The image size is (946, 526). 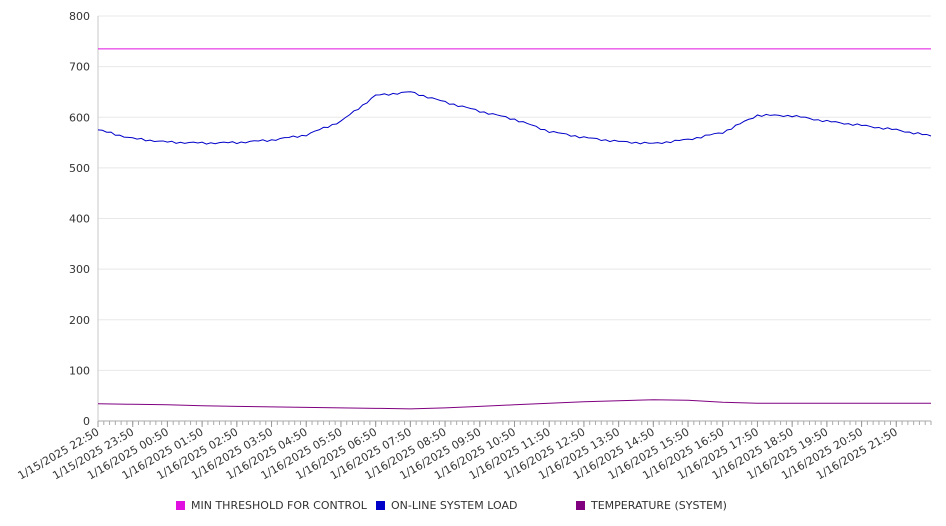 I want to click on legend-label-system-load: ON-LINE SYSTEM LOAD, so click(x=454, y=505).